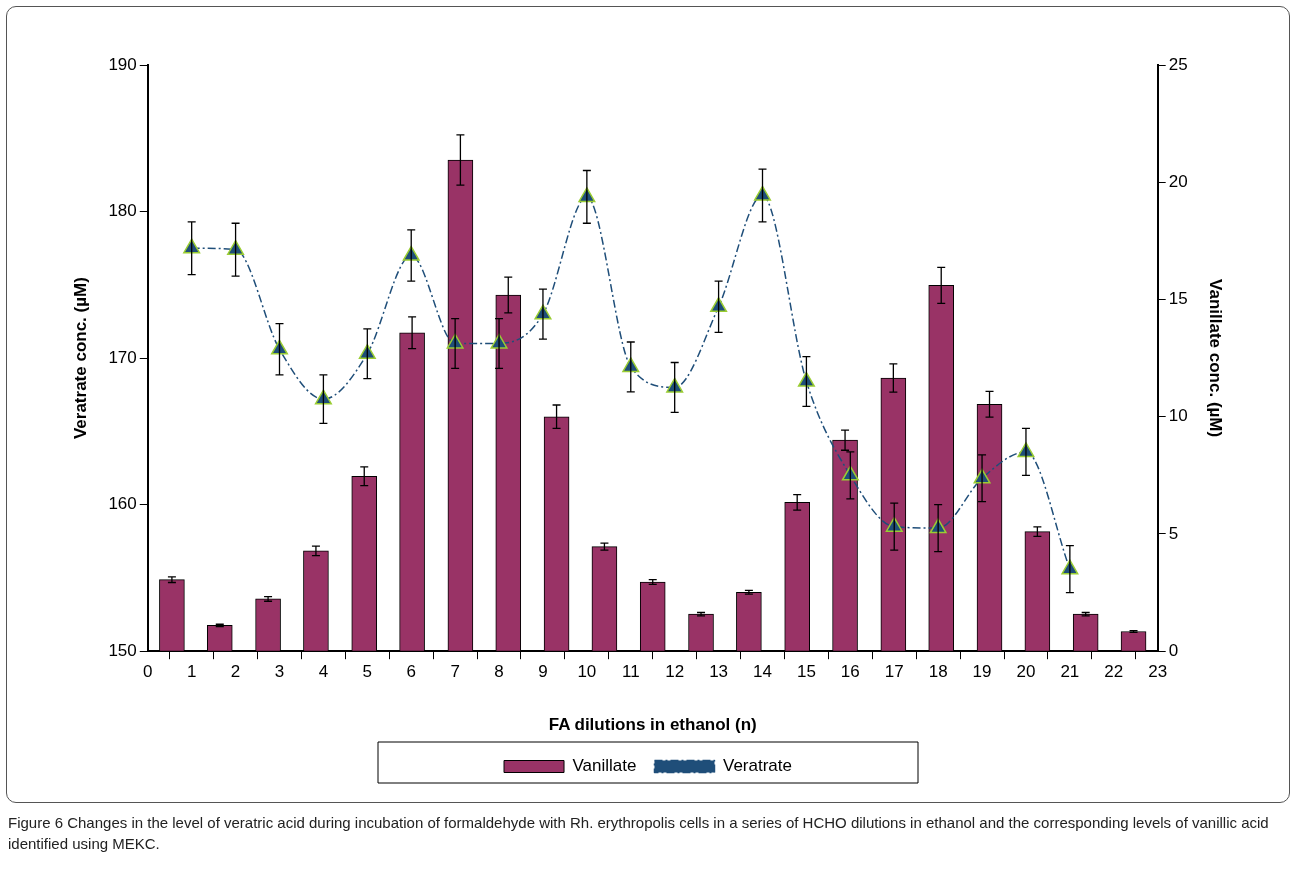 The width and height of the screenshot is (1295, 872). What do you see at coordinates (982, 672) in the screenshot?
I see `x-tick-label: 19` at bounding box center [982, 672].